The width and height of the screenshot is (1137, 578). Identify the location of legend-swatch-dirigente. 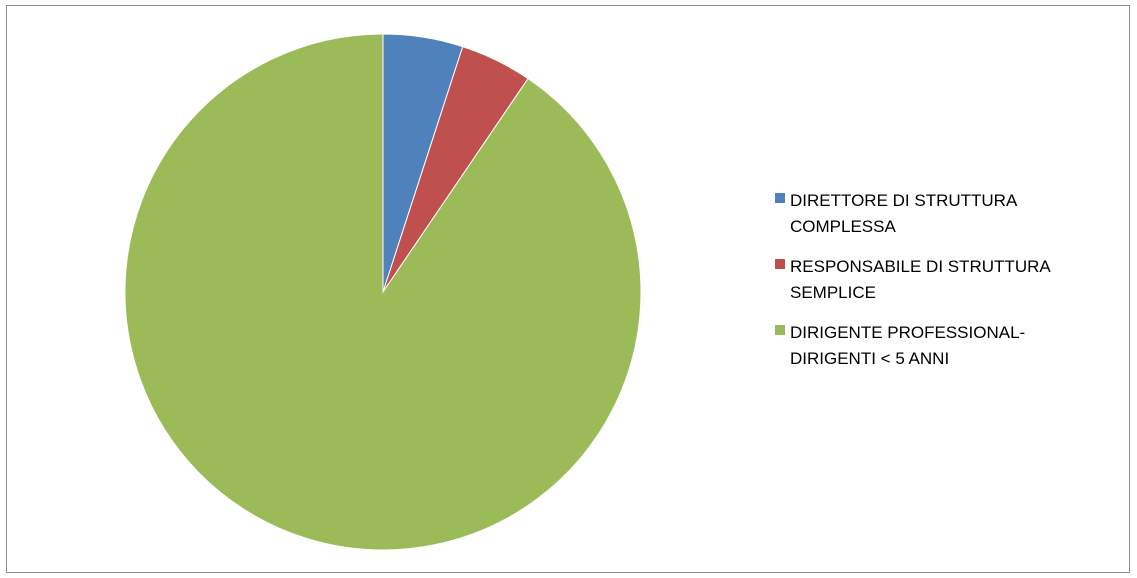
(780, 330).